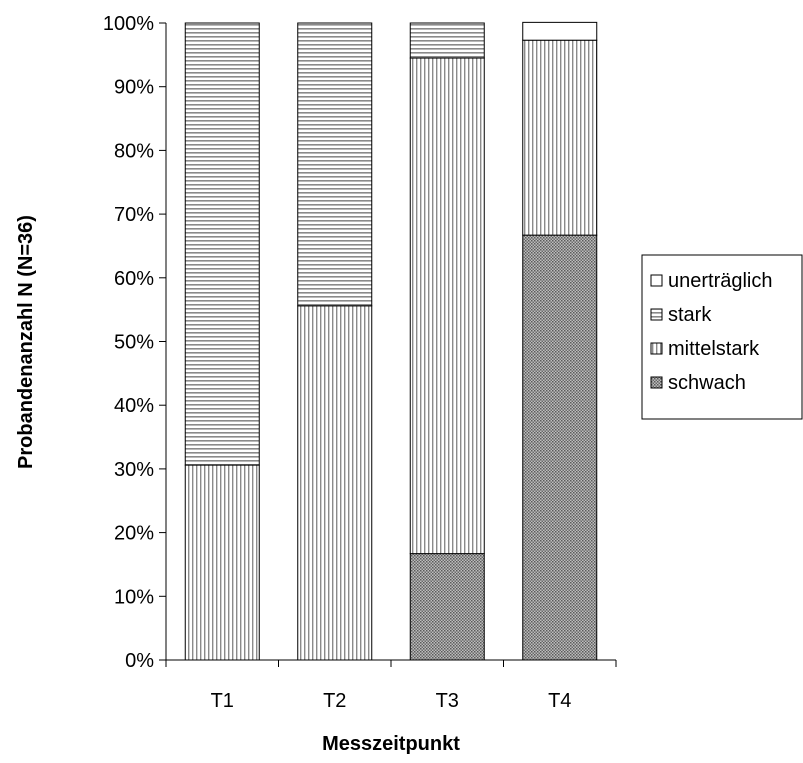 This screenshot has width=803, height=763. I want to click on y-tick-label: 60%, so click(134, 279).